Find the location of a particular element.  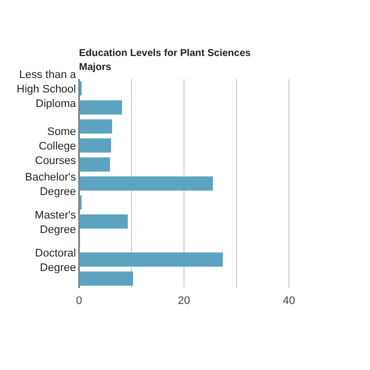

y-tick-label: Doctoral Degree is located at coordinates (55, 260).